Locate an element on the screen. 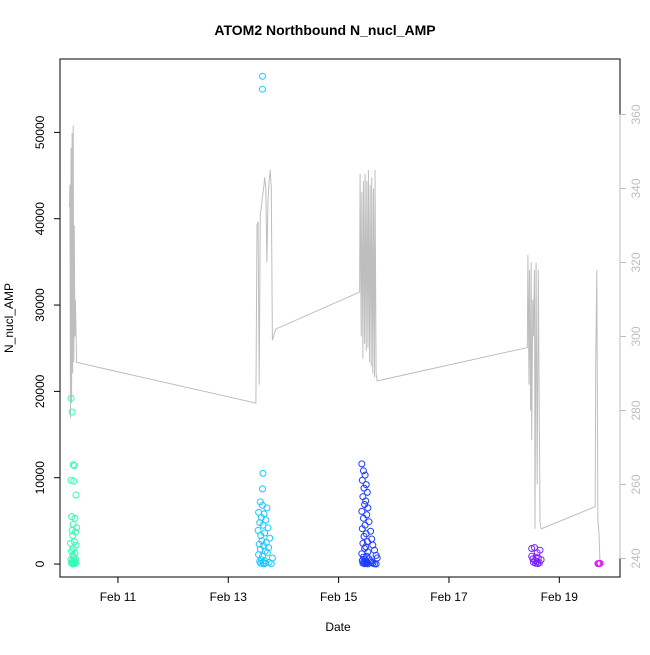 The image size is (650, 655). x-axis: Feb 11 Feb 13 Feb 15 Feb 17 Feb 19 is located at coordinates (339, 590).